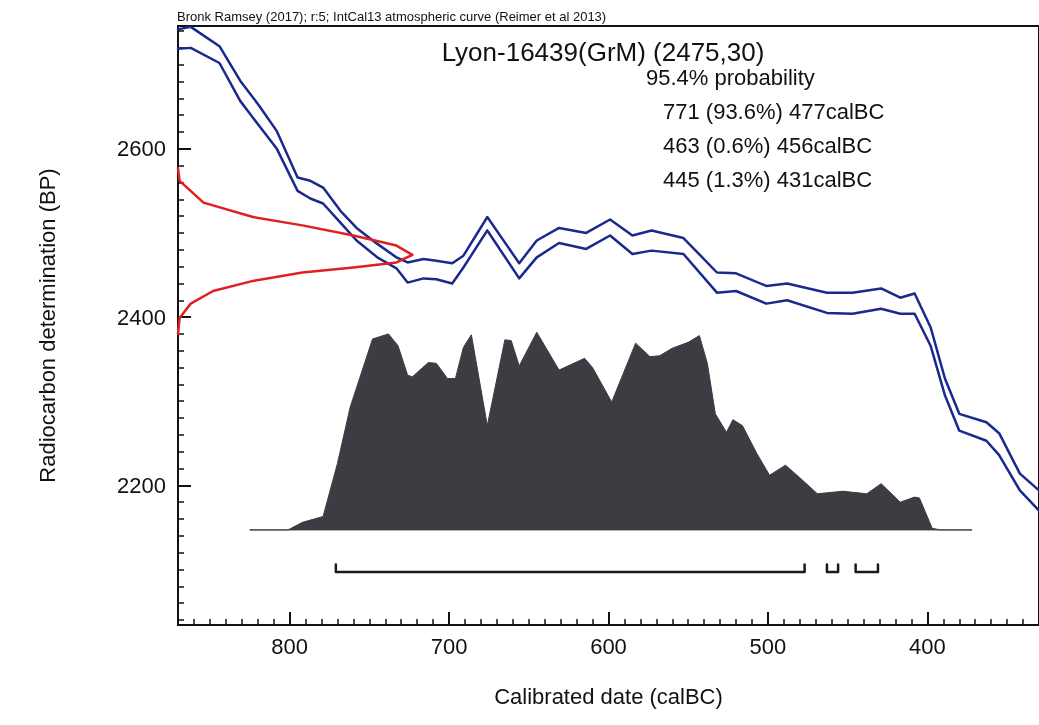 This screenshot has width=1039, height=725. Describe the element at coordinates (927, 646) in the screenshot. I see `x-tick-label: 400` at that location.